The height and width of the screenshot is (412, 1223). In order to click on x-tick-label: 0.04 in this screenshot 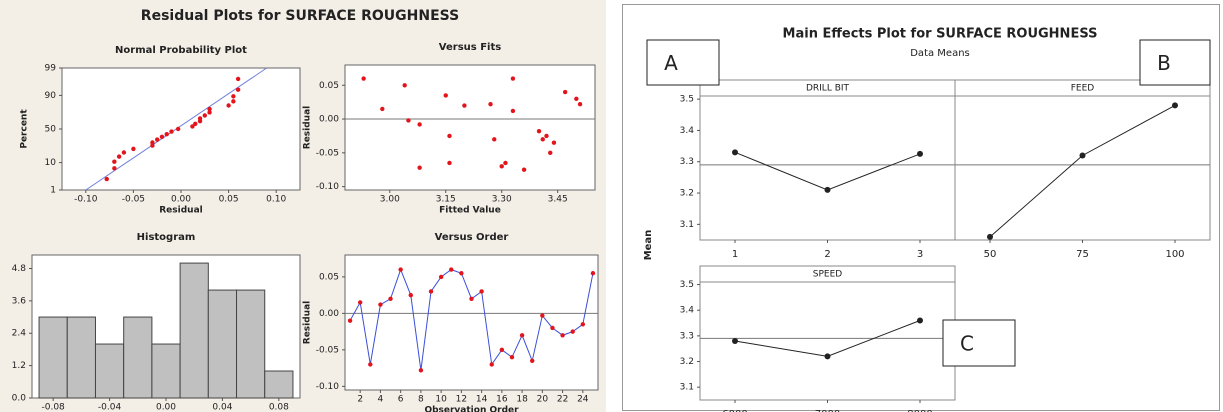, I will do `click(222, 407)`.